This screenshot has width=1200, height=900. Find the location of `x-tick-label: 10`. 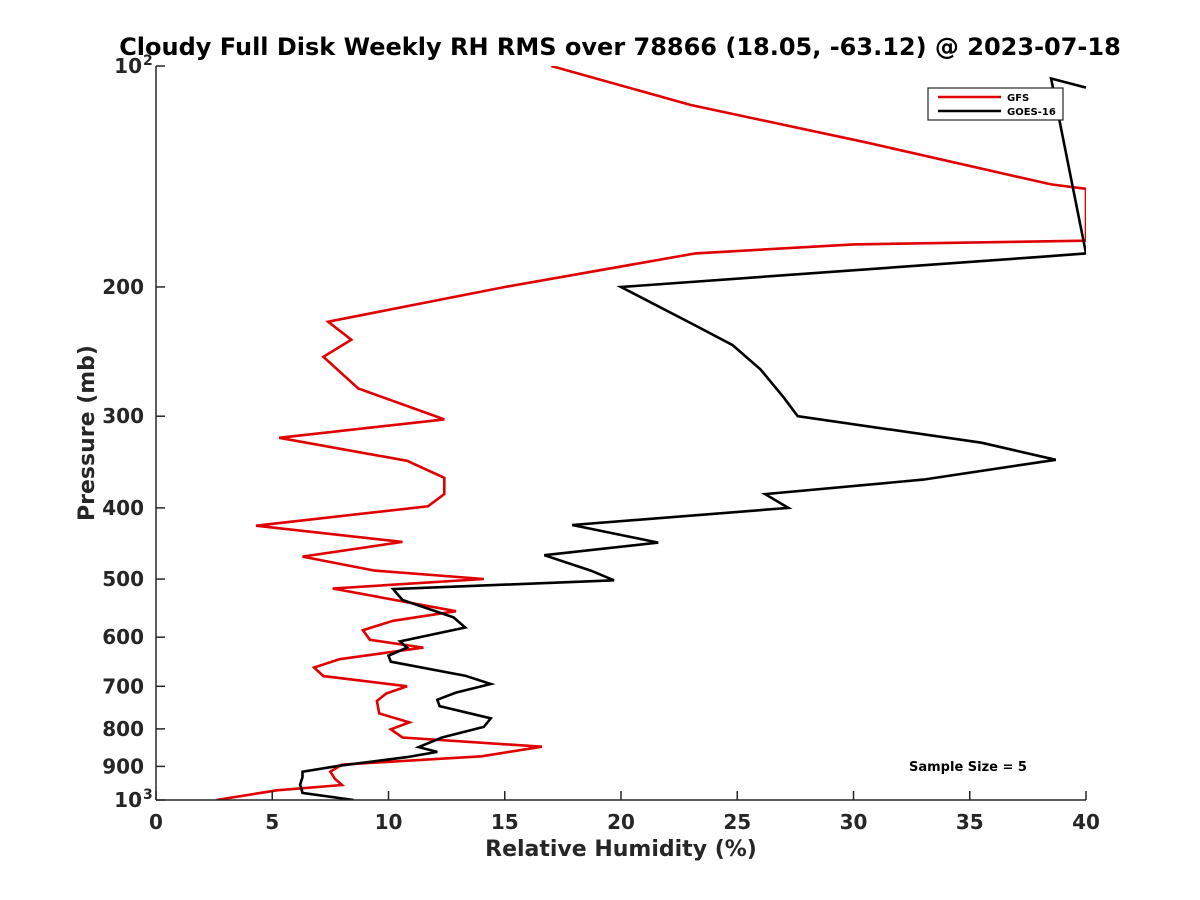

x-tick-label: 10 is located at coordinates (389, 822).